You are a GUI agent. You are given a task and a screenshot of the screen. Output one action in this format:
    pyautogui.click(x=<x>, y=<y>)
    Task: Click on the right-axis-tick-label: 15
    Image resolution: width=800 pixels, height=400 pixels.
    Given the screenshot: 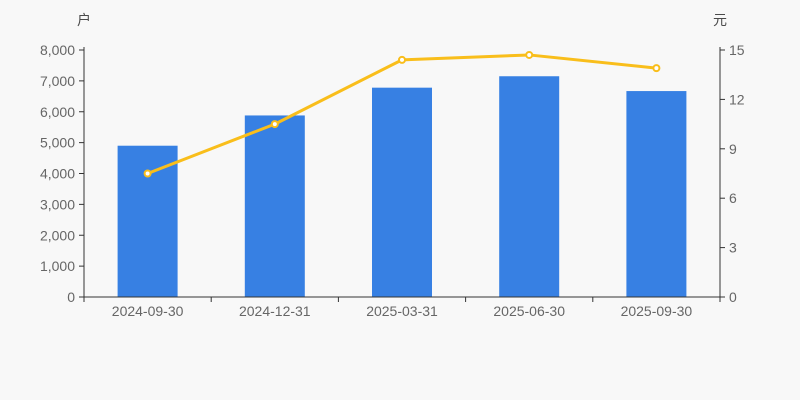 What is the action you would take?
    pyautogui.click(x=737, y=50)
    